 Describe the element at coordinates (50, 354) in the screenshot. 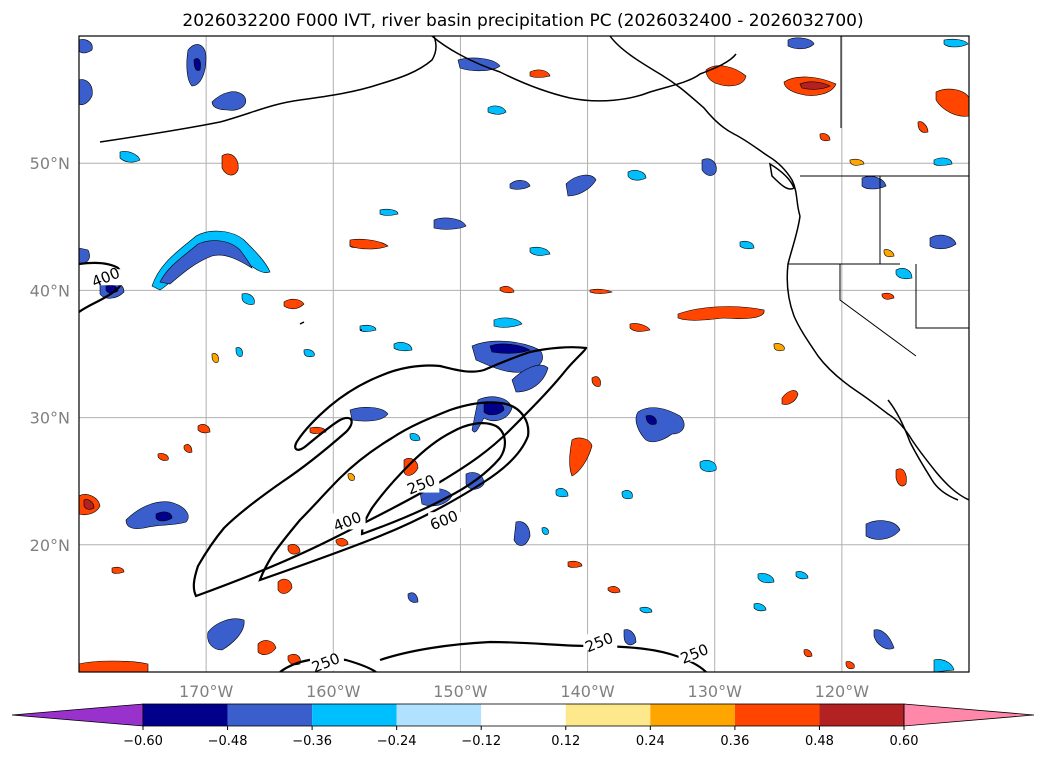

I see `latitude-tick-labels: 20°N 30°N 40°N 50°N` at that location.